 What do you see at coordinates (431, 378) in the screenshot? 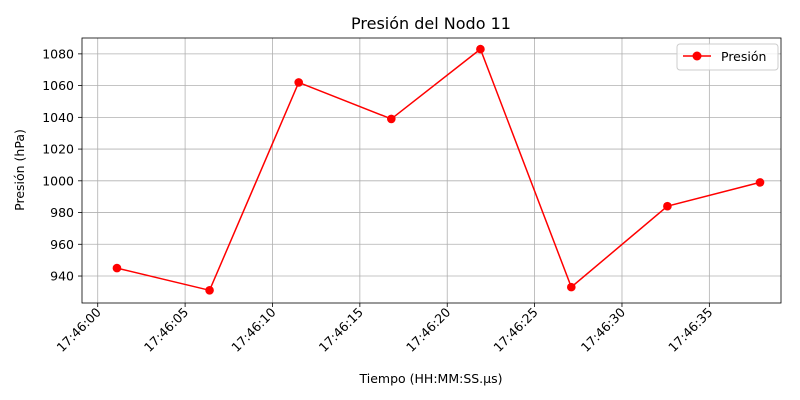
I see `x-axis-label: Tiempo (HH:MM:SS.µs)` at bounding box center [431, 378].